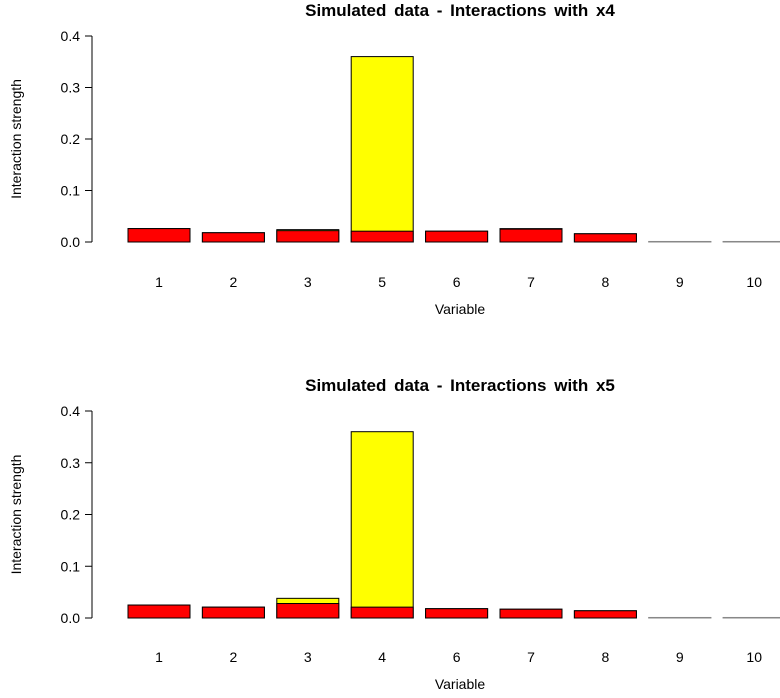  I want to click on x-tick-label: 5, so click(382, 282).